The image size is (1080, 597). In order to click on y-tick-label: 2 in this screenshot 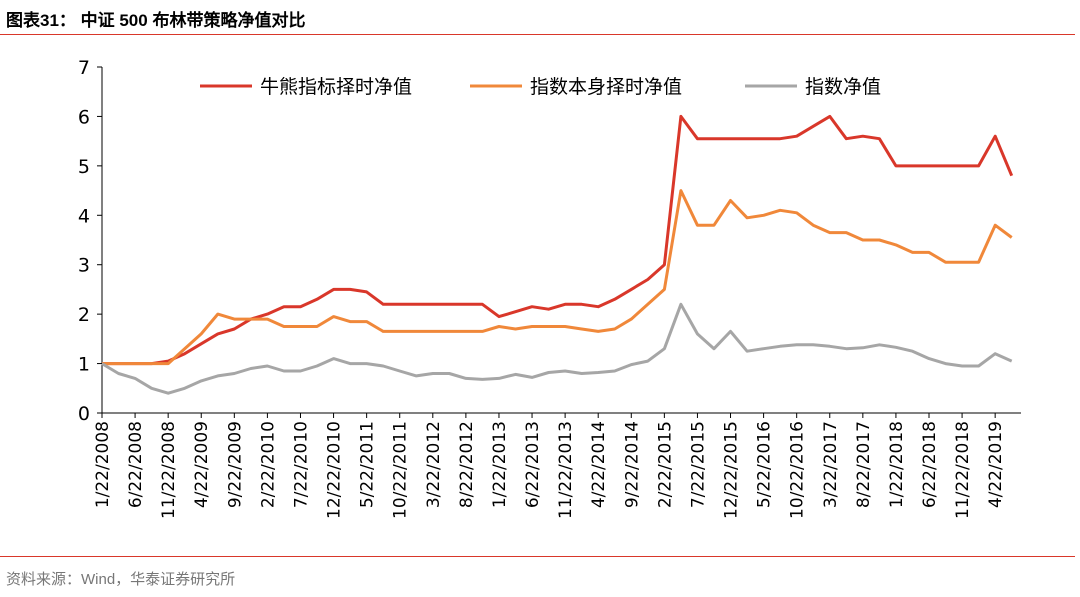, I will do `click(84, 315)`.